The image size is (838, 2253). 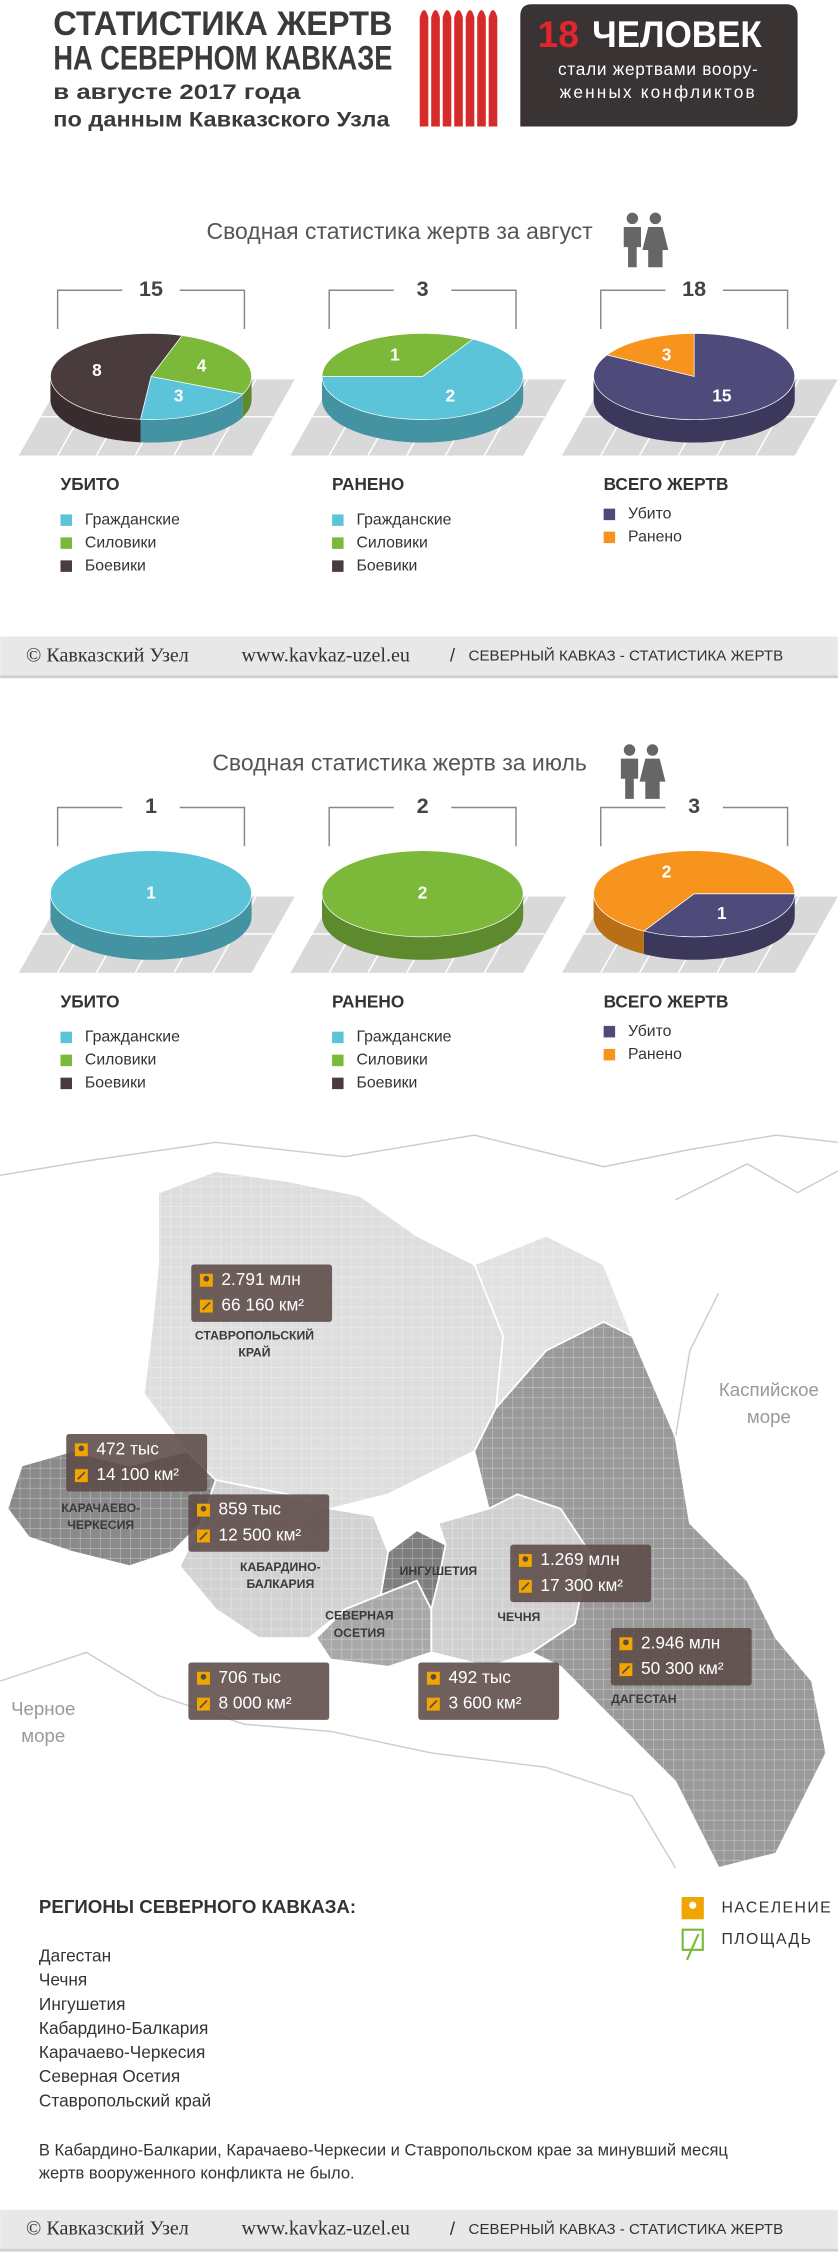 I want to click on regions-title: РЕГИОНЫ СЕВЕРНОГО КАВКАЗА:, so click(x=197, y=1906).